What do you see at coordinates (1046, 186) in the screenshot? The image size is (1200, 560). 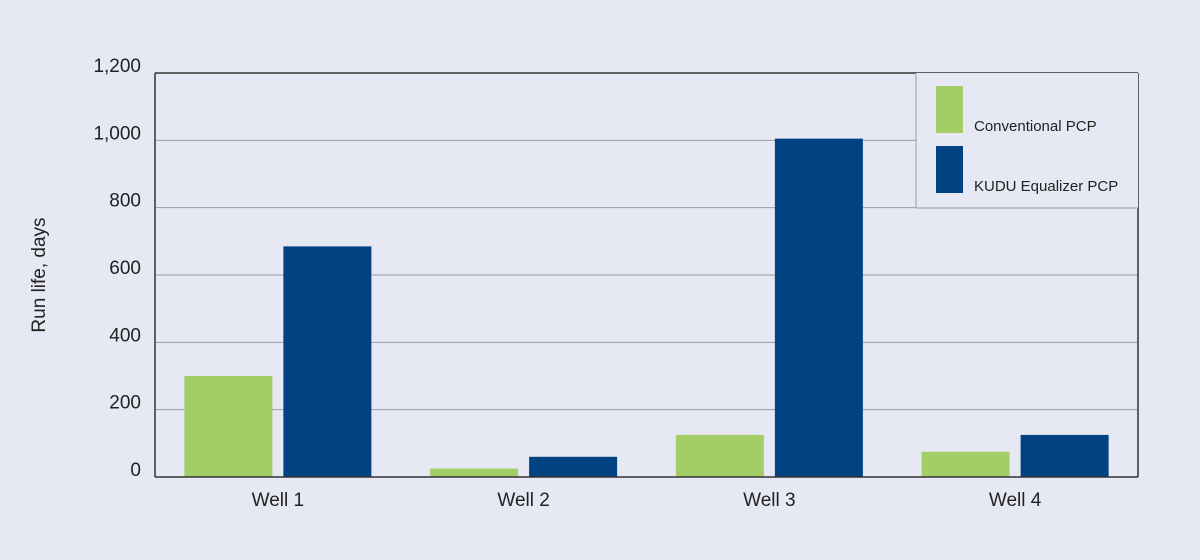 I see `legend-label: KUDU Equalizer PCP` at bounding box center [1046, 186].